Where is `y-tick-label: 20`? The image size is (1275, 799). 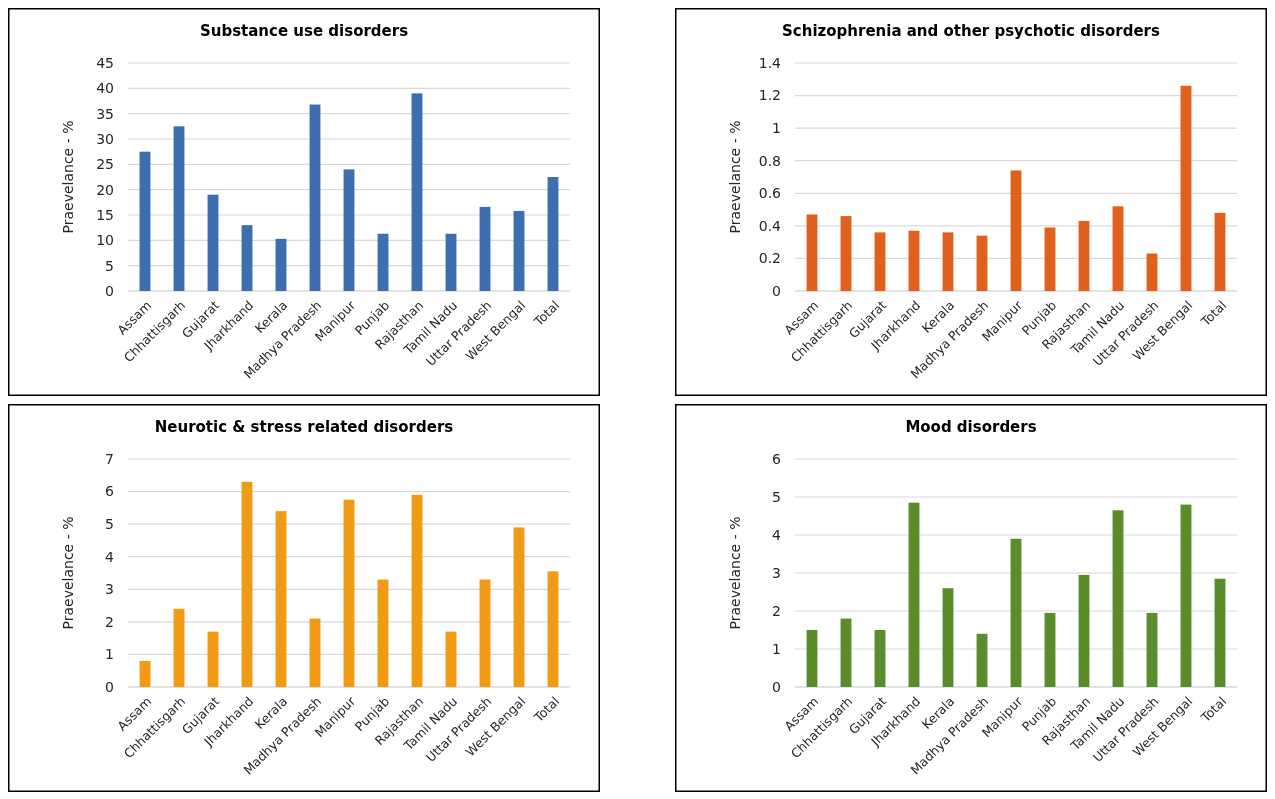
y-tick-label: 20 is located at coordinates (105, 189).